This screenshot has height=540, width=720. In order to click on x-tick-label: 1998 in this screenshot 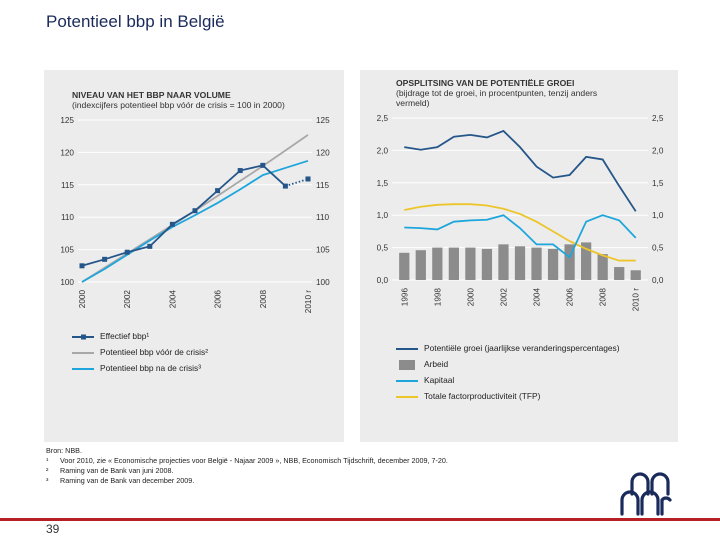, I will do `click(437, 297)`.